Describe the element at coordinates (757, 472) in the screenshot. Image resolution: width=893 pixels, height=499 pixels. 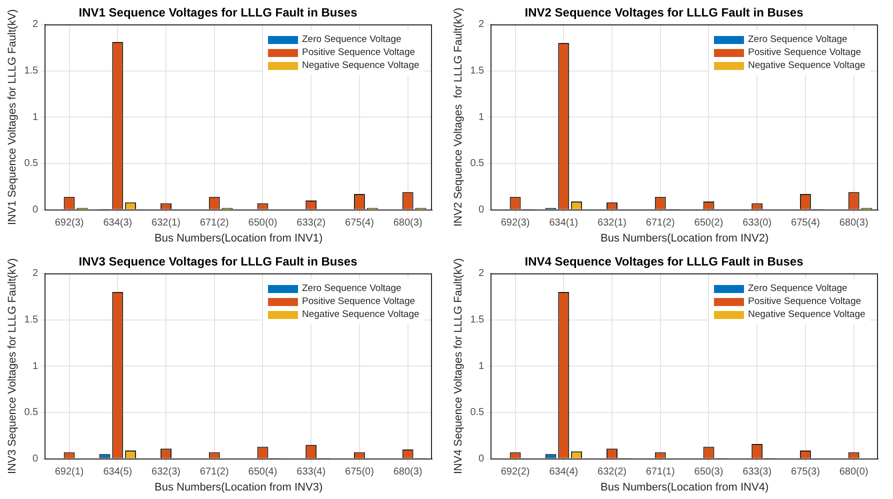
I see `x-tick-label: 633(3)` at that location.